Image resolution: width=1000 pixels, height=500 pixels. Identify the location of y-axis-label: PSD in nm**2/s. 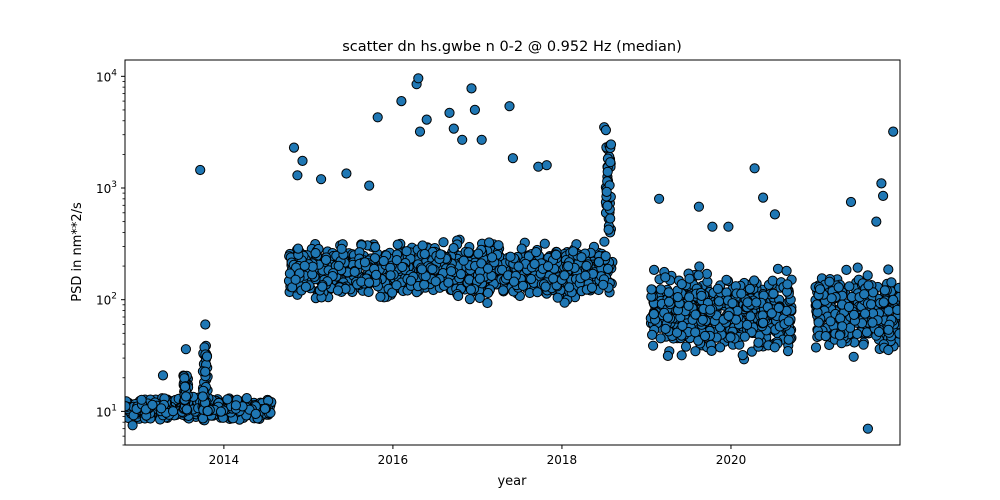
(77, 252).